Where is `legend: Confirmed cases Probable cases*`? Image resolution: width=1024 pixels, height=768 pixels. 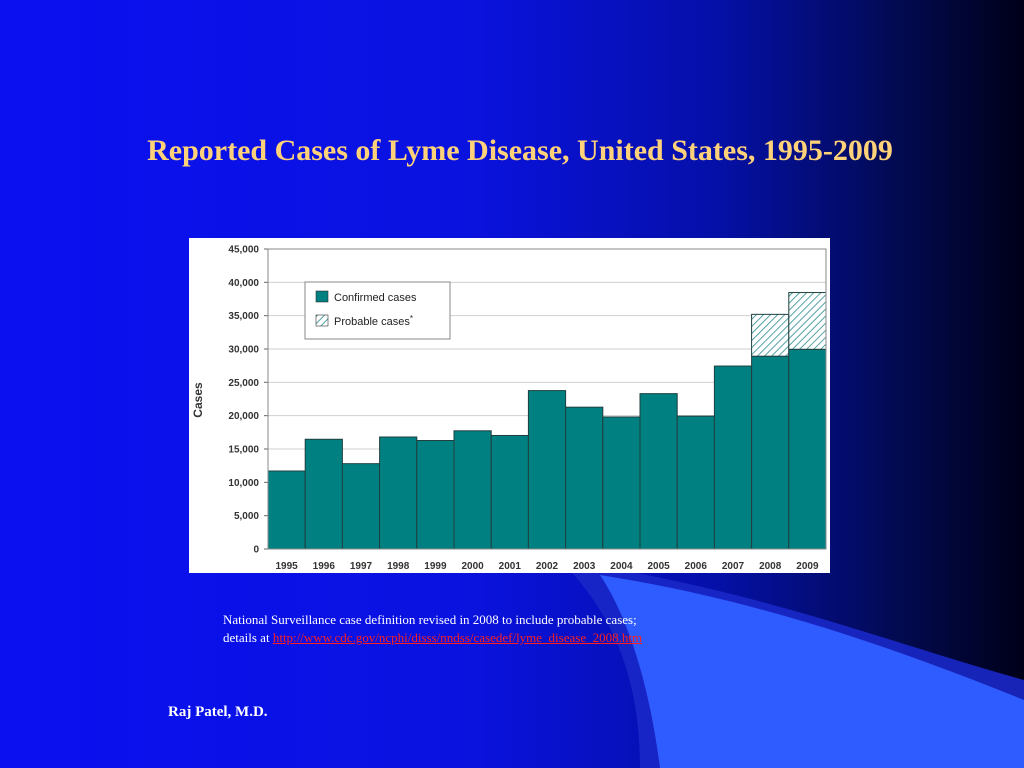 legend: Confirmed cases Probable cases* is located at coordinates (377, 310).